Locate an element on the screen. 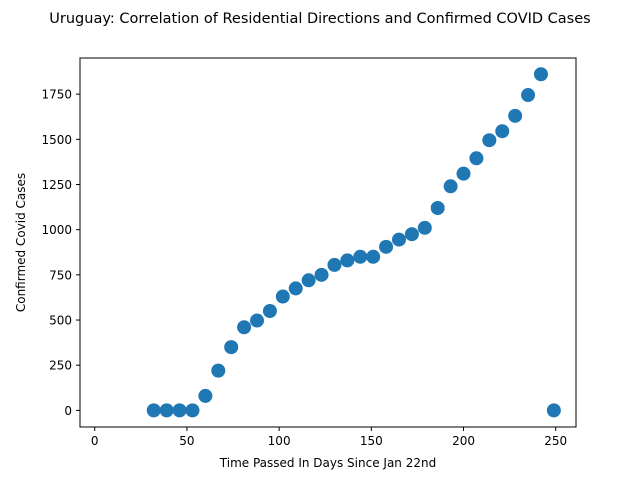  x-axis-label: Time Passed In Days Since Jan 22nd is located at coordinates (327, 463).